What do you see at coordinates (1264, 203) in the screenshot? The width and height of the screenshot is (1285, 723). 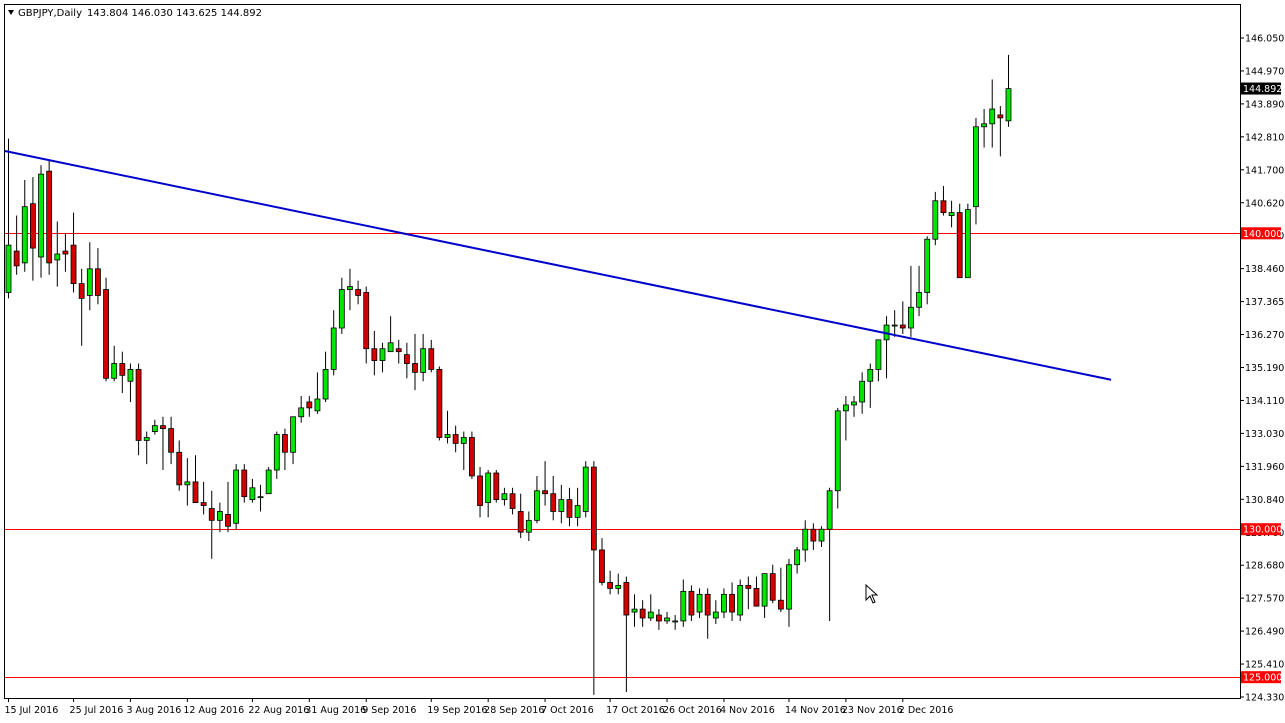 I see `y-tick-label: 140.620` at bounding box center [1264, 203].